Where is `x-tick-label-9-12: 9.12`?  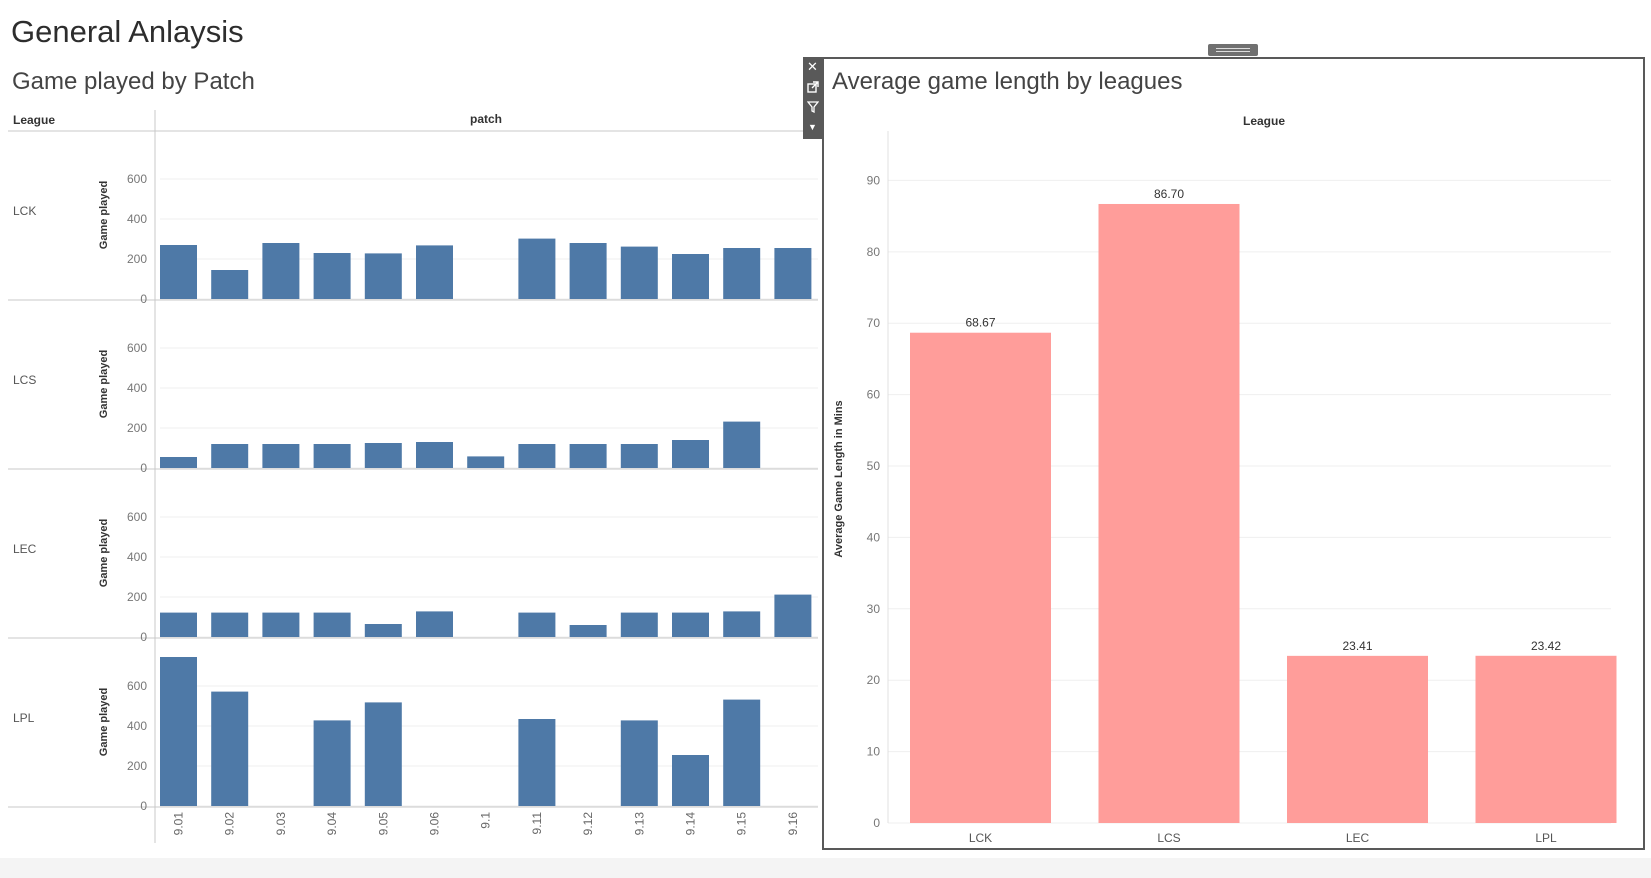
x-tick-label-9-12: 9.12 is located at coordinates (588, 824).